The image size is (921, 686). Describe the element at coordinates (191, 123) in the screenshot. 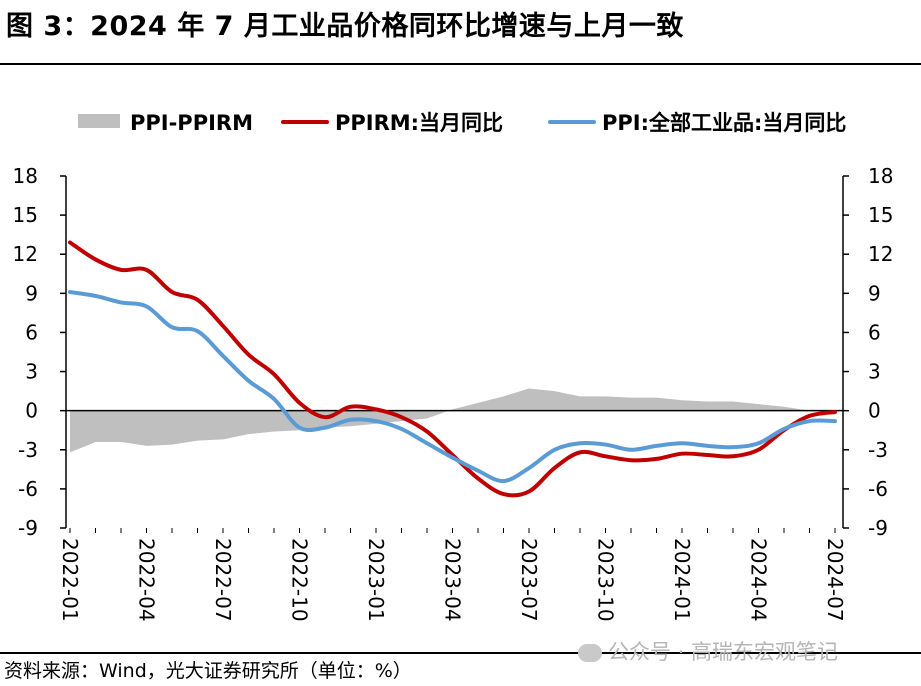

I see `legend-label-ppi-ppirm: PPI-PPIRM` at that location.